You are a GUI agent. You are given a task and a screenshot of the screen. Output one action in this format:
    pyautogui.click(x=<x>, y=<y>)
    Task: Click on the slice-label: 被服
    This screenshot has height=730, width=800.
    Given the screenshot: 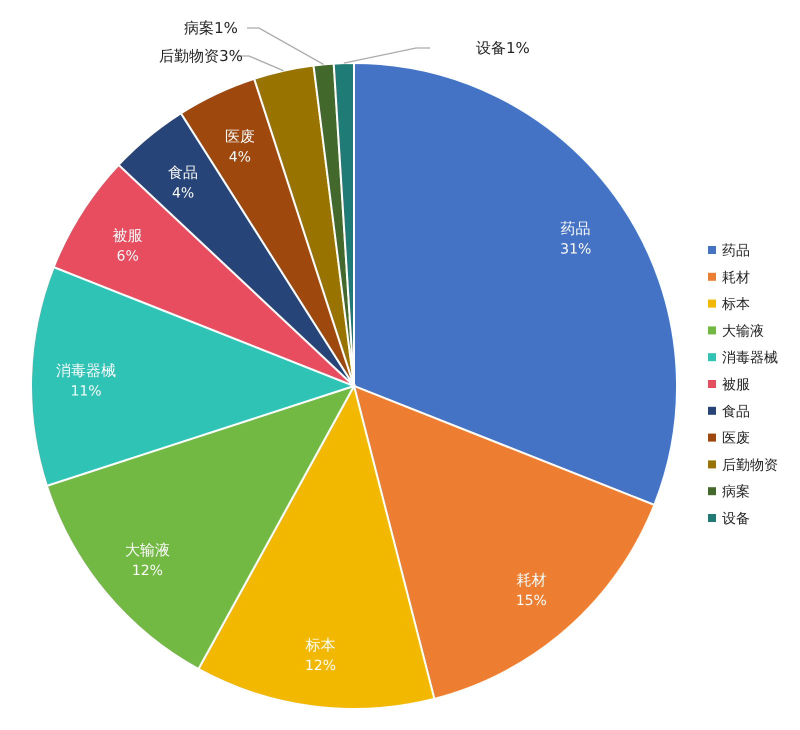 What is the action you would take?
    pyautogui.click(x=127, y=235)
    